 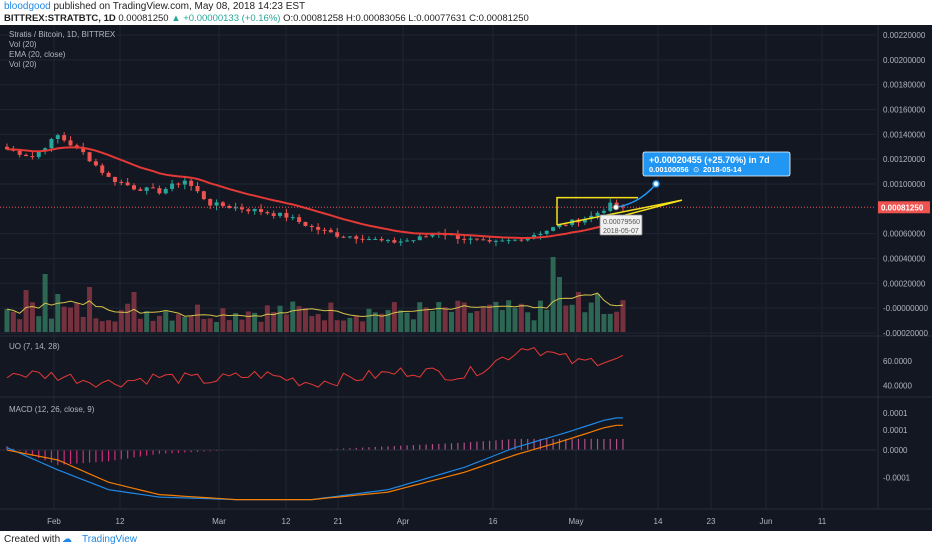 I want to click on time-axis-tick: 23, so click(x=711, y=521).